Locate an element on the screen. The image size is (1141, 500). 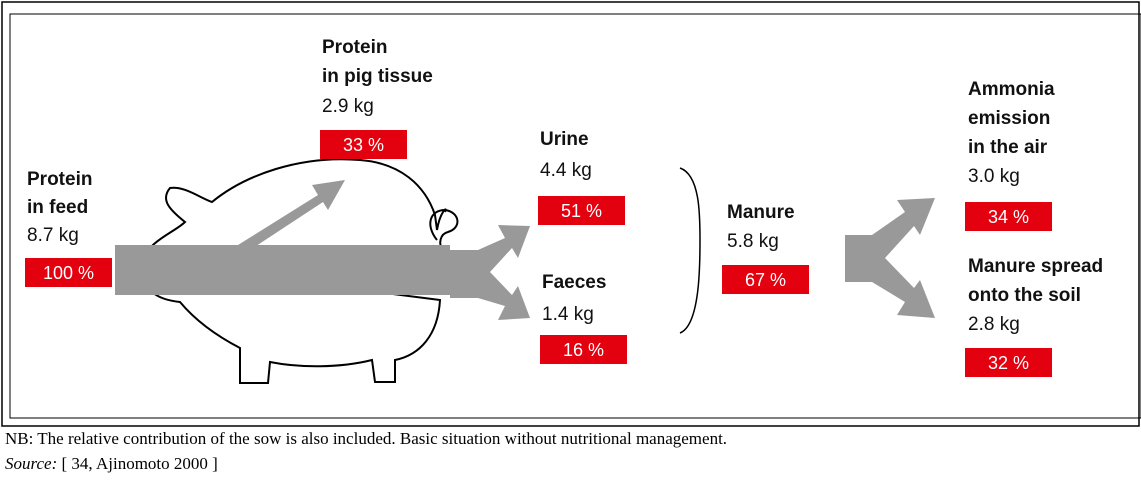
node-amount: 5.8 kg is located at coordinates (753, 241).